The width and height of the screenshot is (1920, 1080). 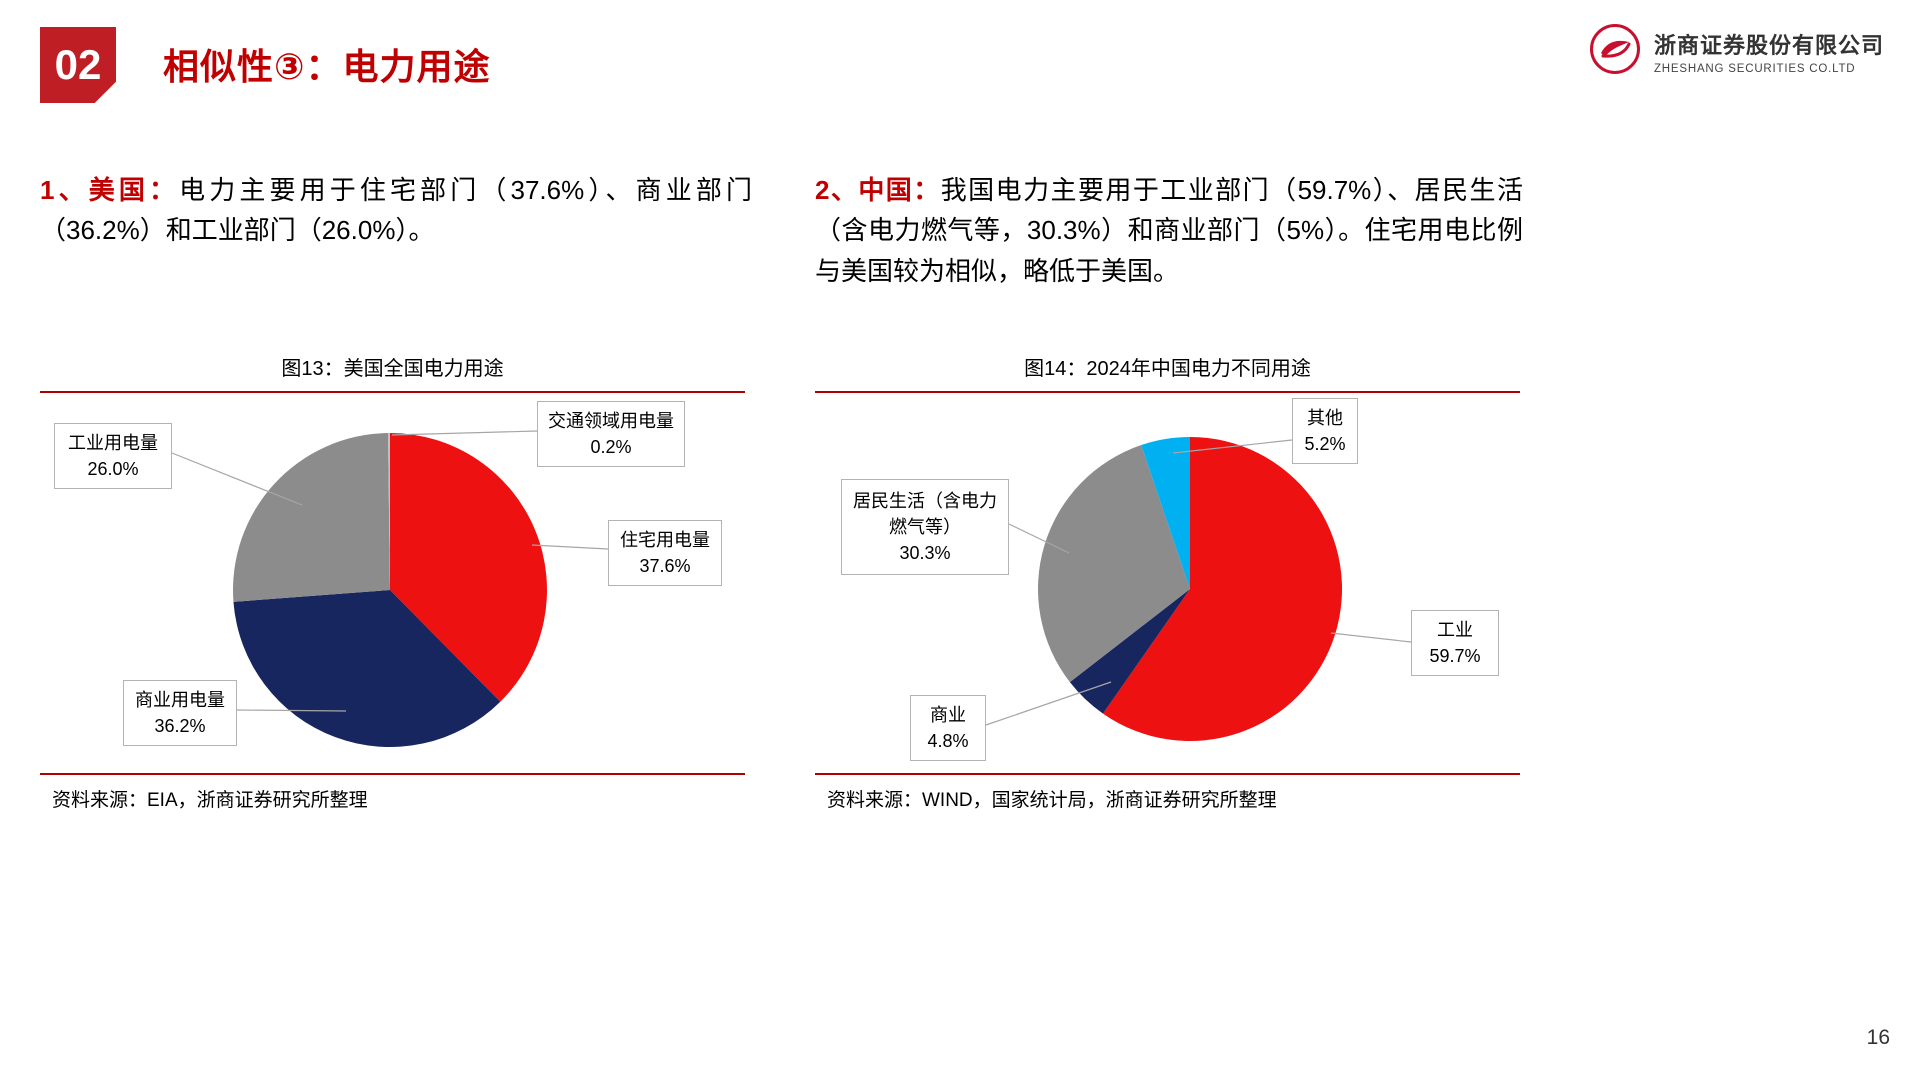 I want to click on logo-icon, so click(x=1615, y=51).